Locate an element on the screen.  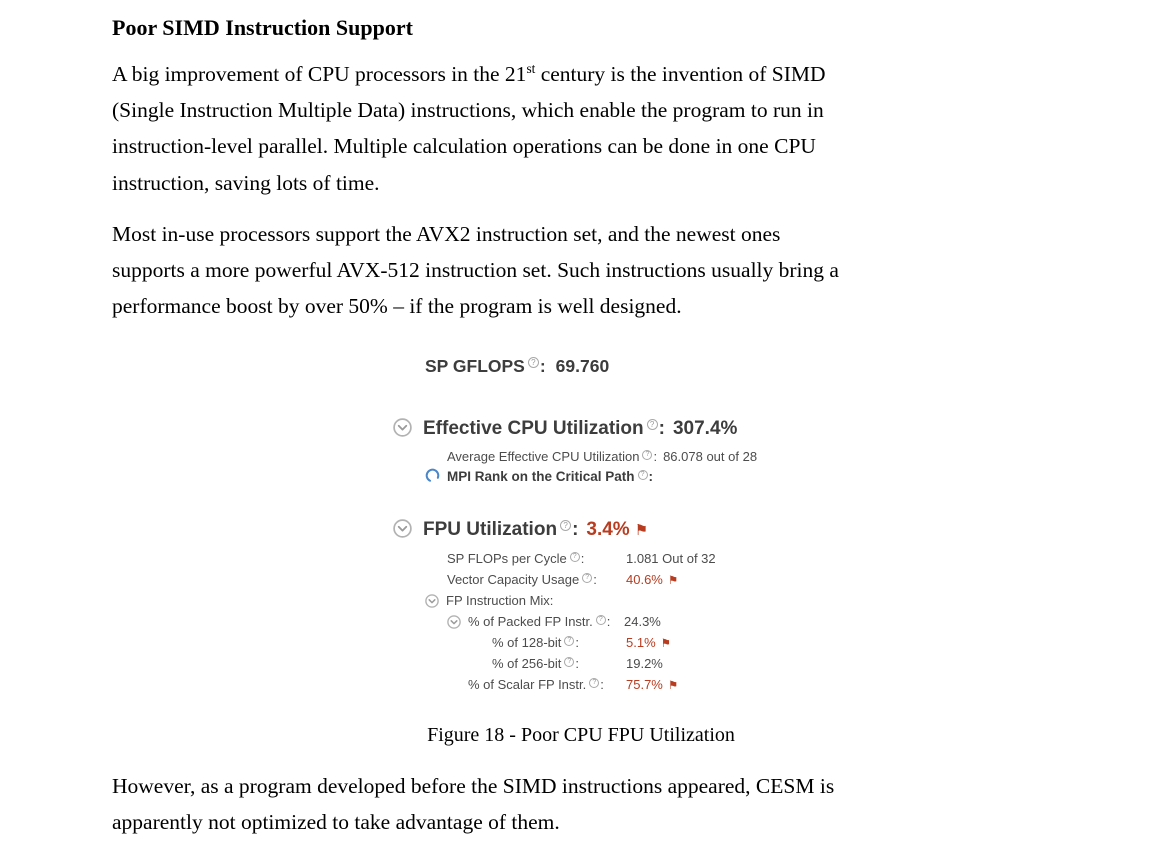
metric-value-128-bit: 5.1% ⚑ is located at coordinates (648, 642).